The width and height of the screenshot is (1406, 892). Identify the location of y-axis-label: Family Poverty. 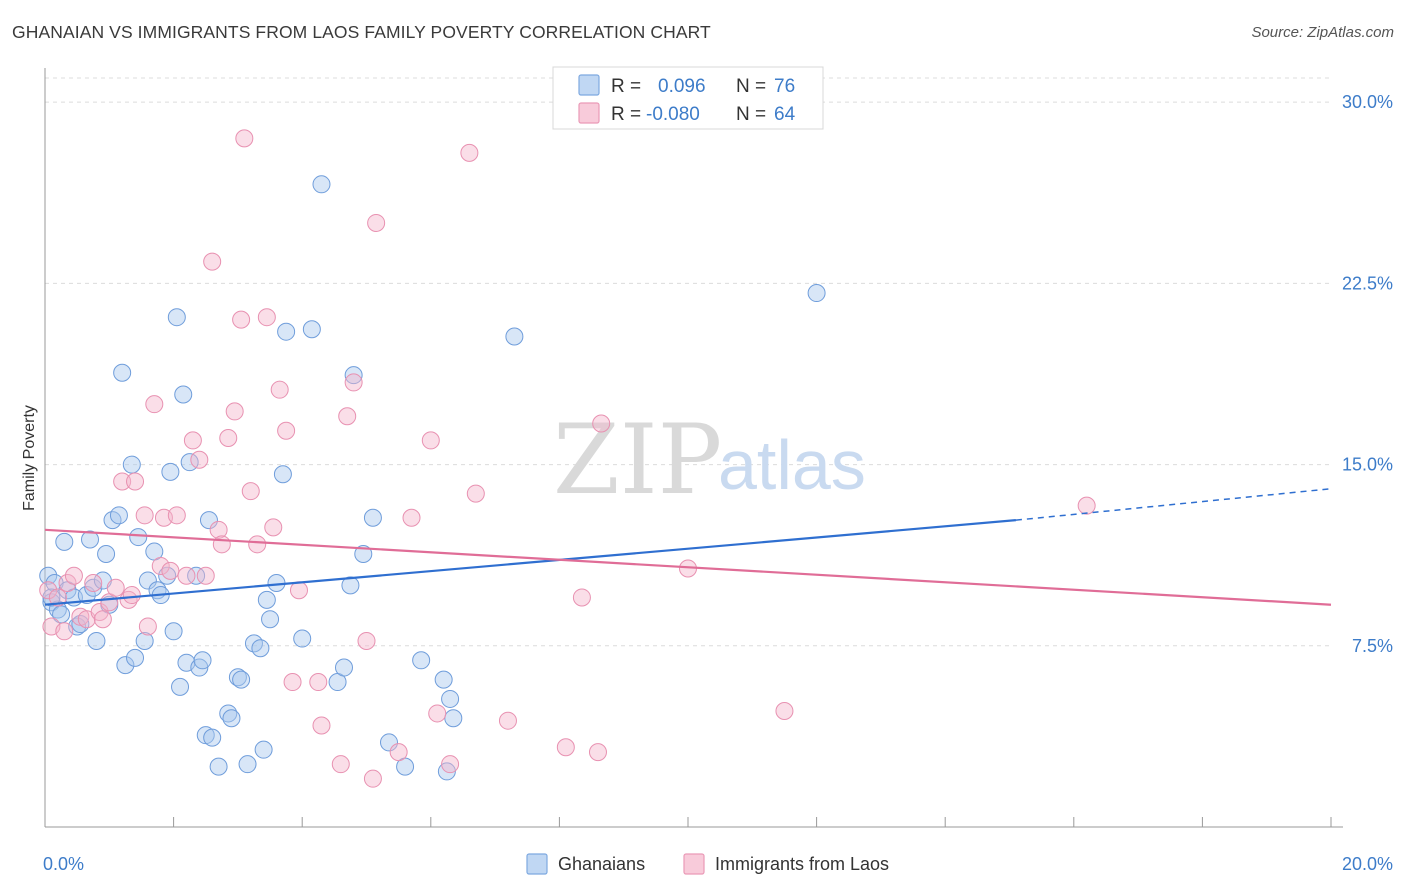
(29, 458).